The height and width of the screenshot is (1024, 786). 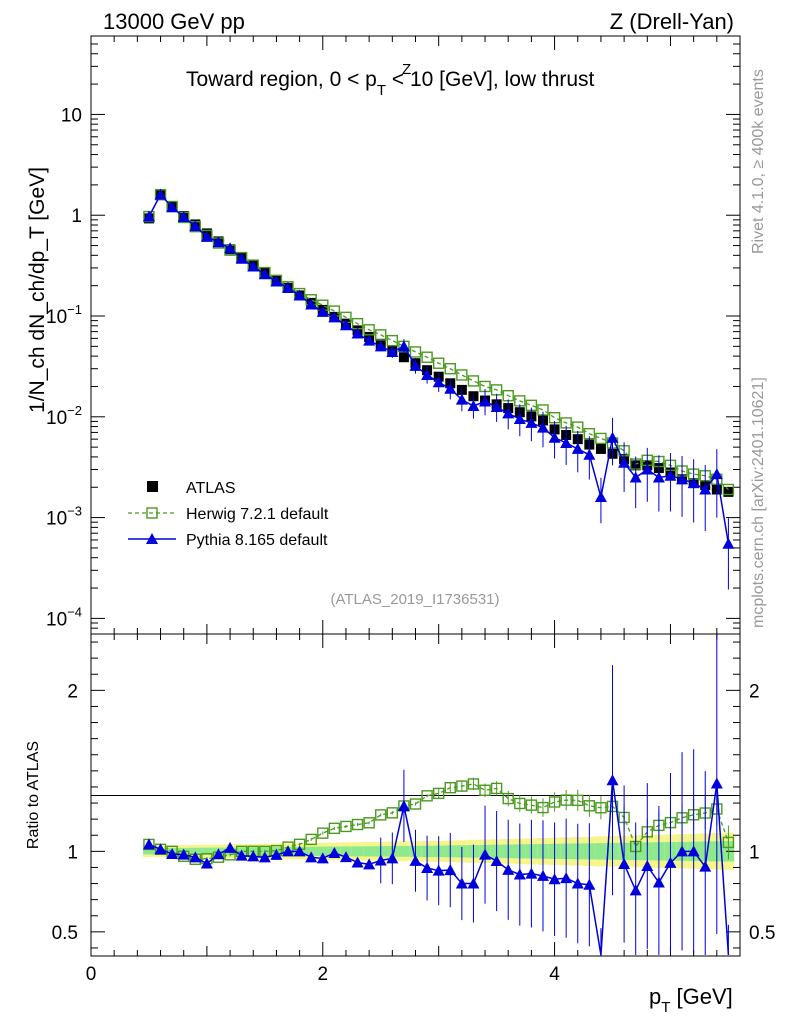 What do you see at coordinates (758, 502) in the screenshot?
I see `mcplots-label: mcplots.cern.ch [arXiv:2401.10621]` at bounding box center [758, 502].